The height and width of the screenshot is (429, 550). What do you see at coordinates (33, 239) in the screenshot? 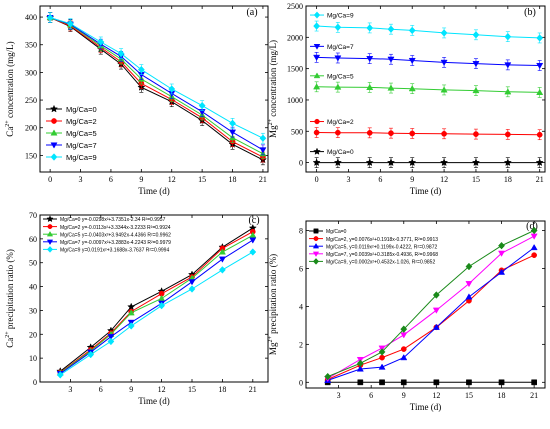
I see `y-tick-label: 60` at bounding box center [33, 239].